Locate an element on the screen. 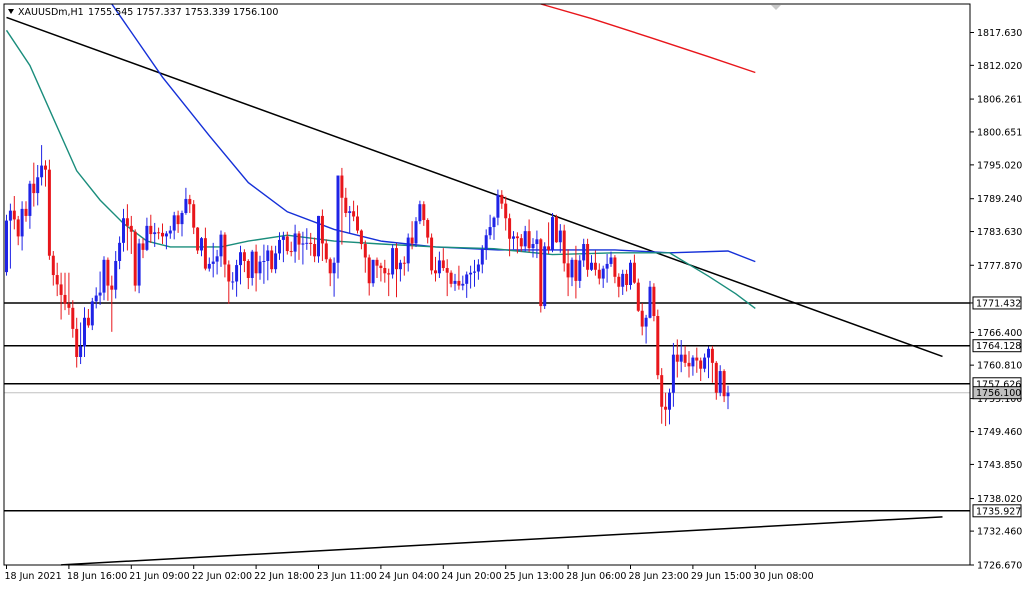 This screenshot has height=592, width=1024. x-tick-label: 25 Jun 13:00 is located at coordinates (534, 576).